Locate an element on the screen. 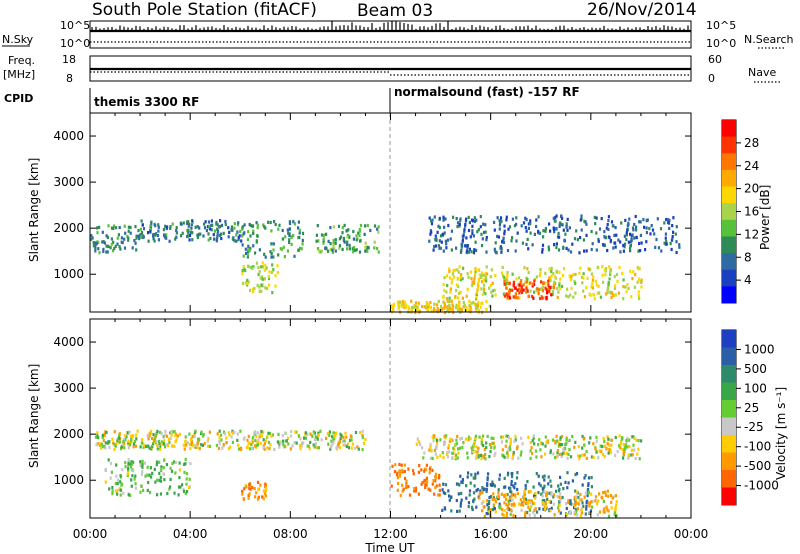 This screenshot has width=800, height=554. beam-title: Beam 03 is located at coordinates (395, 11).